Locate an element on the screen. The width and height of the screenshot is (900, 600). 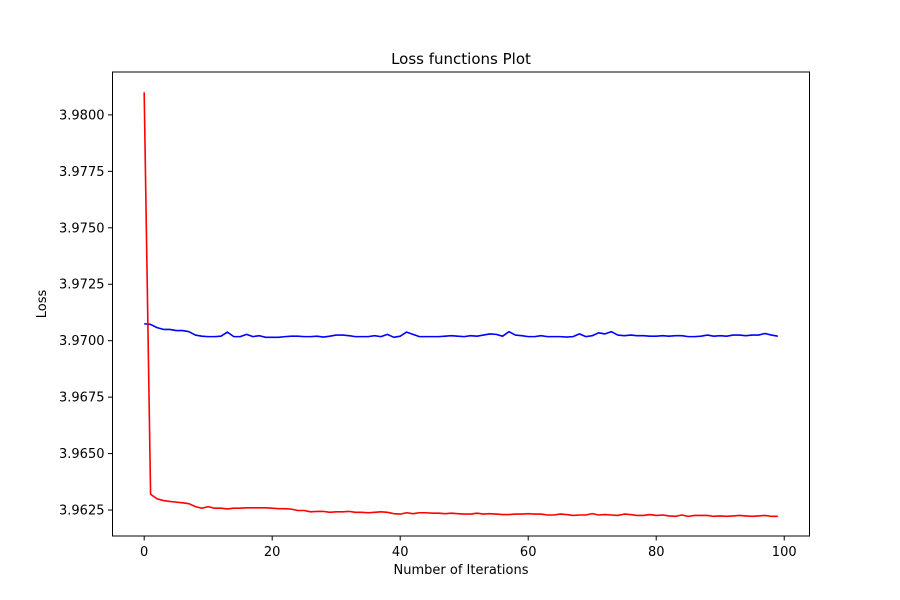
x-tick-label: 100 is located at coordinates (784, 552).